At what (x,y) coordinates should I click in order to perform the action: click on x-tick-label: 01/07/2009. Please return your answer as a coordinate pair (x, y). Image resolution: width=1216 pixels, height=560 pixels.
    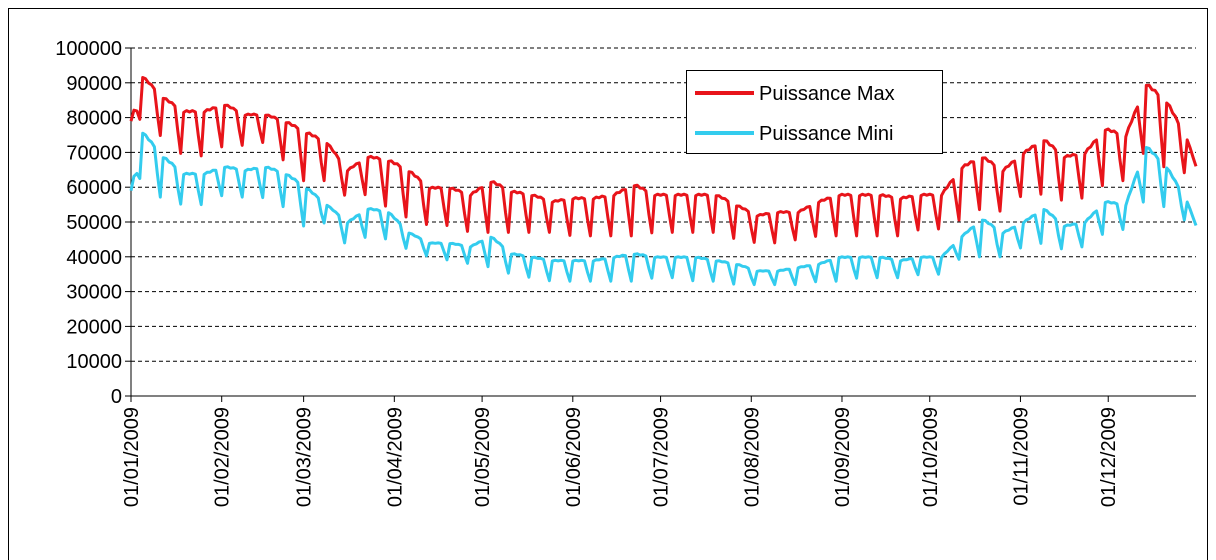
    Looking at the image, I should click on (662, 457).